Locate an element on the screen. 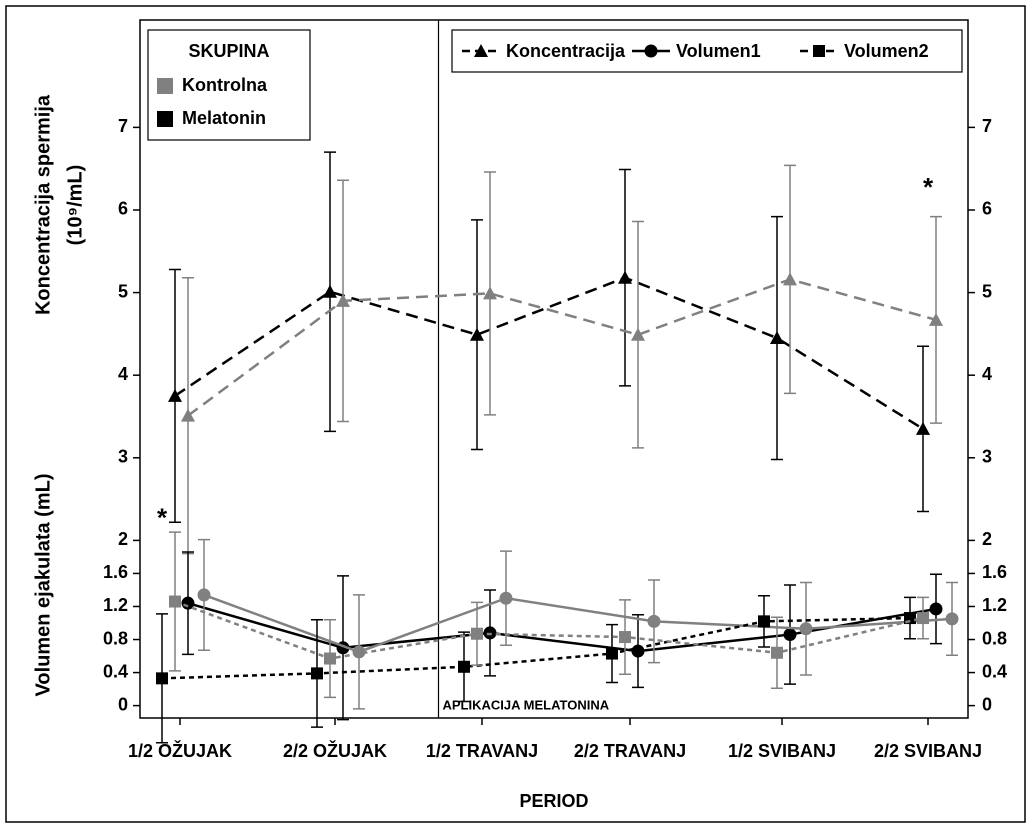 This screenshot has height=829, width=1032. y2-tick-label: 0.4 is located at coordinates (994, 671).